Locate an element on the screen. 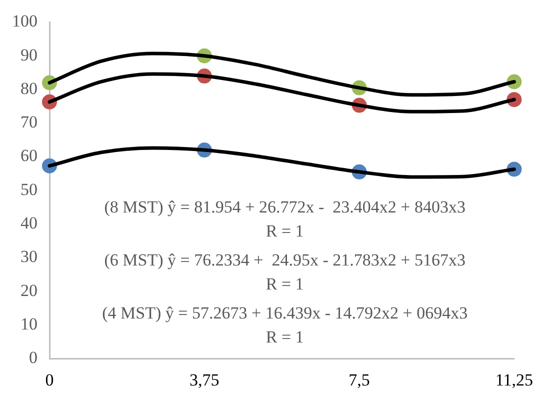 The image size is (545, 403). y-tick-label: 80 is located at coordinates (29, 88).